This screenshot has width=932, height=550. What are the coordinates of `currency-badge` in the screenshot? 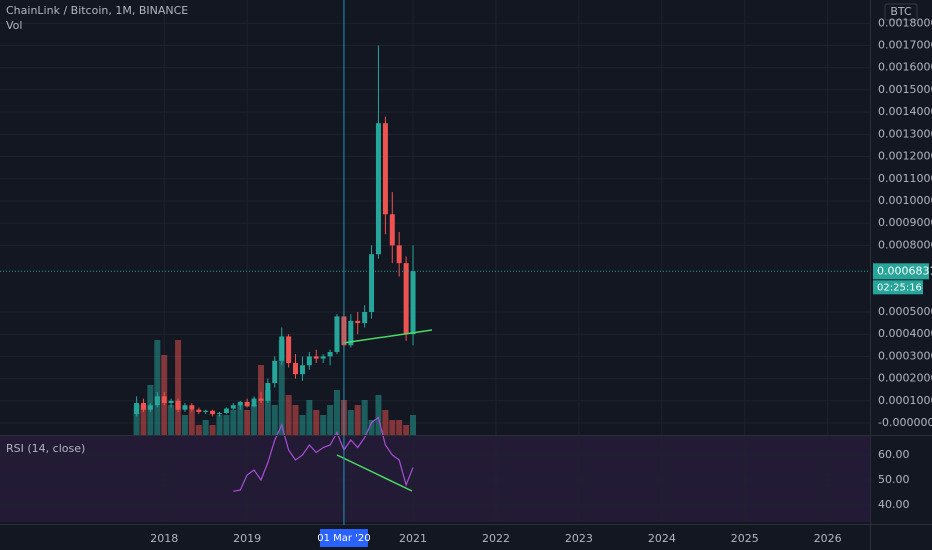 It's located at (901, 12).